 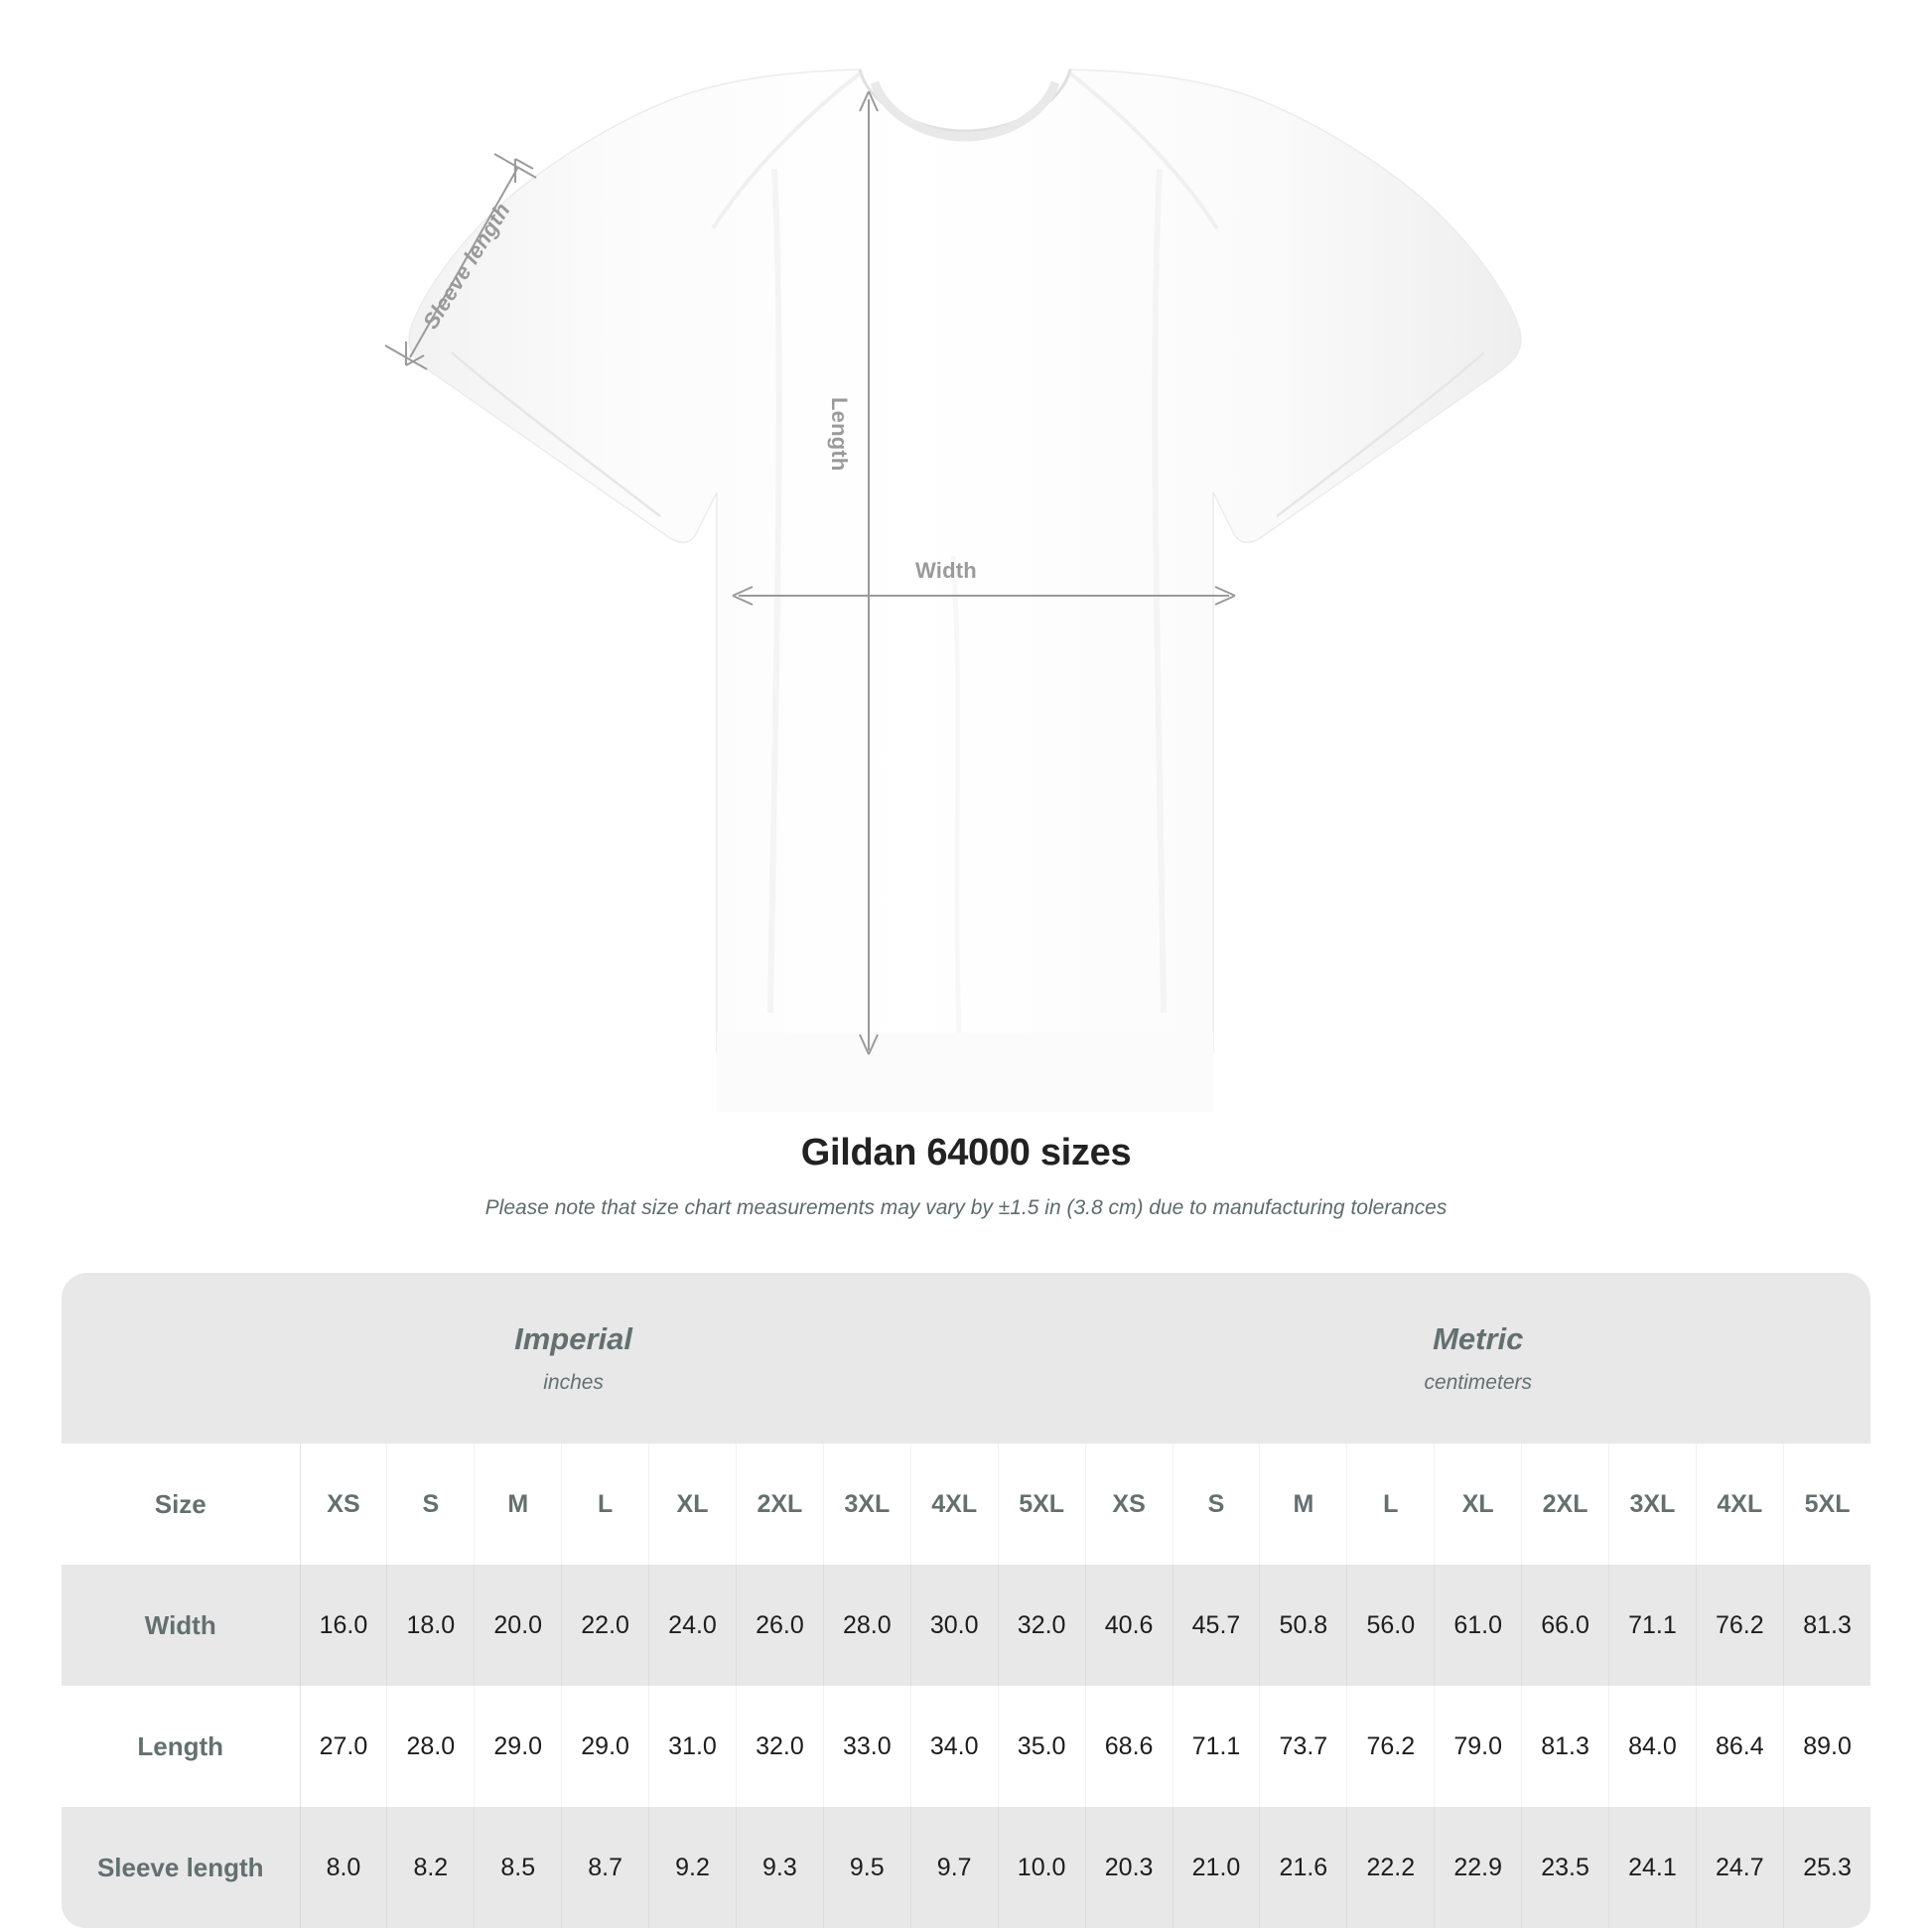 What do you see at coordinates (1303, 1746) in the screenshot?
I see `measurement-cell: 73.7` at bounding box center [1303, 1746].